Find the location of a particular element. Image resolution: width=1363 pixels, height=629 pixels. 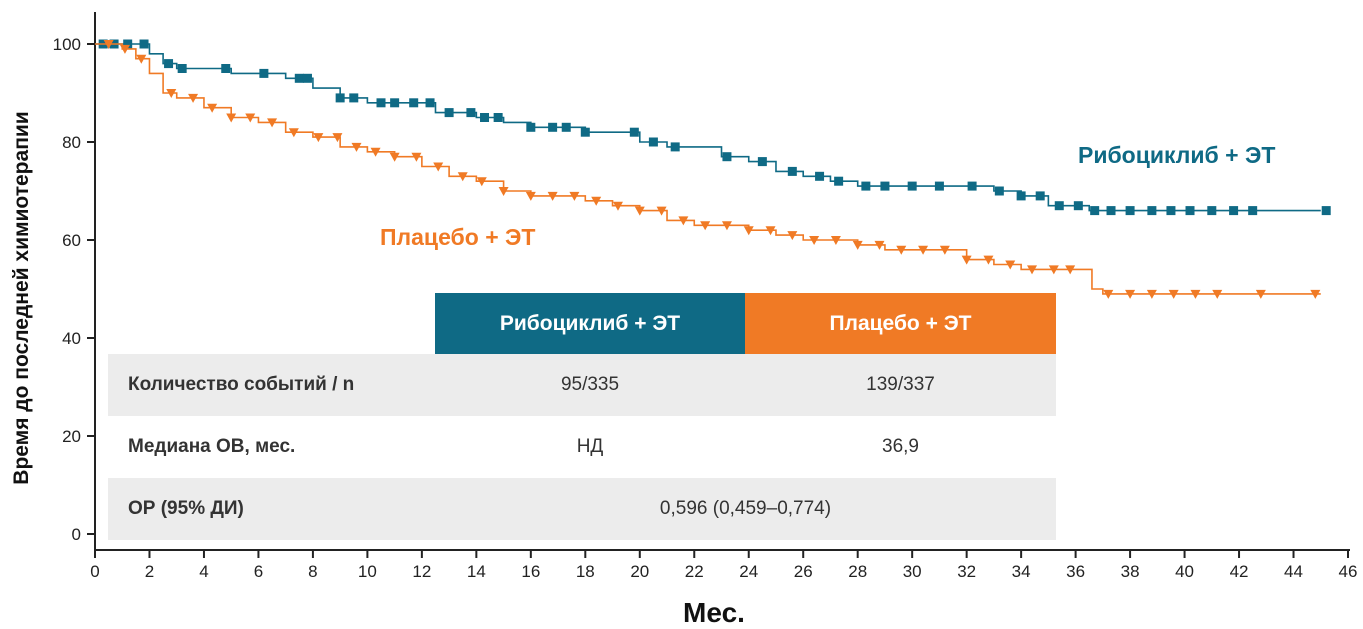

x-tick-label: 8 is located at coordinates (312, 571).